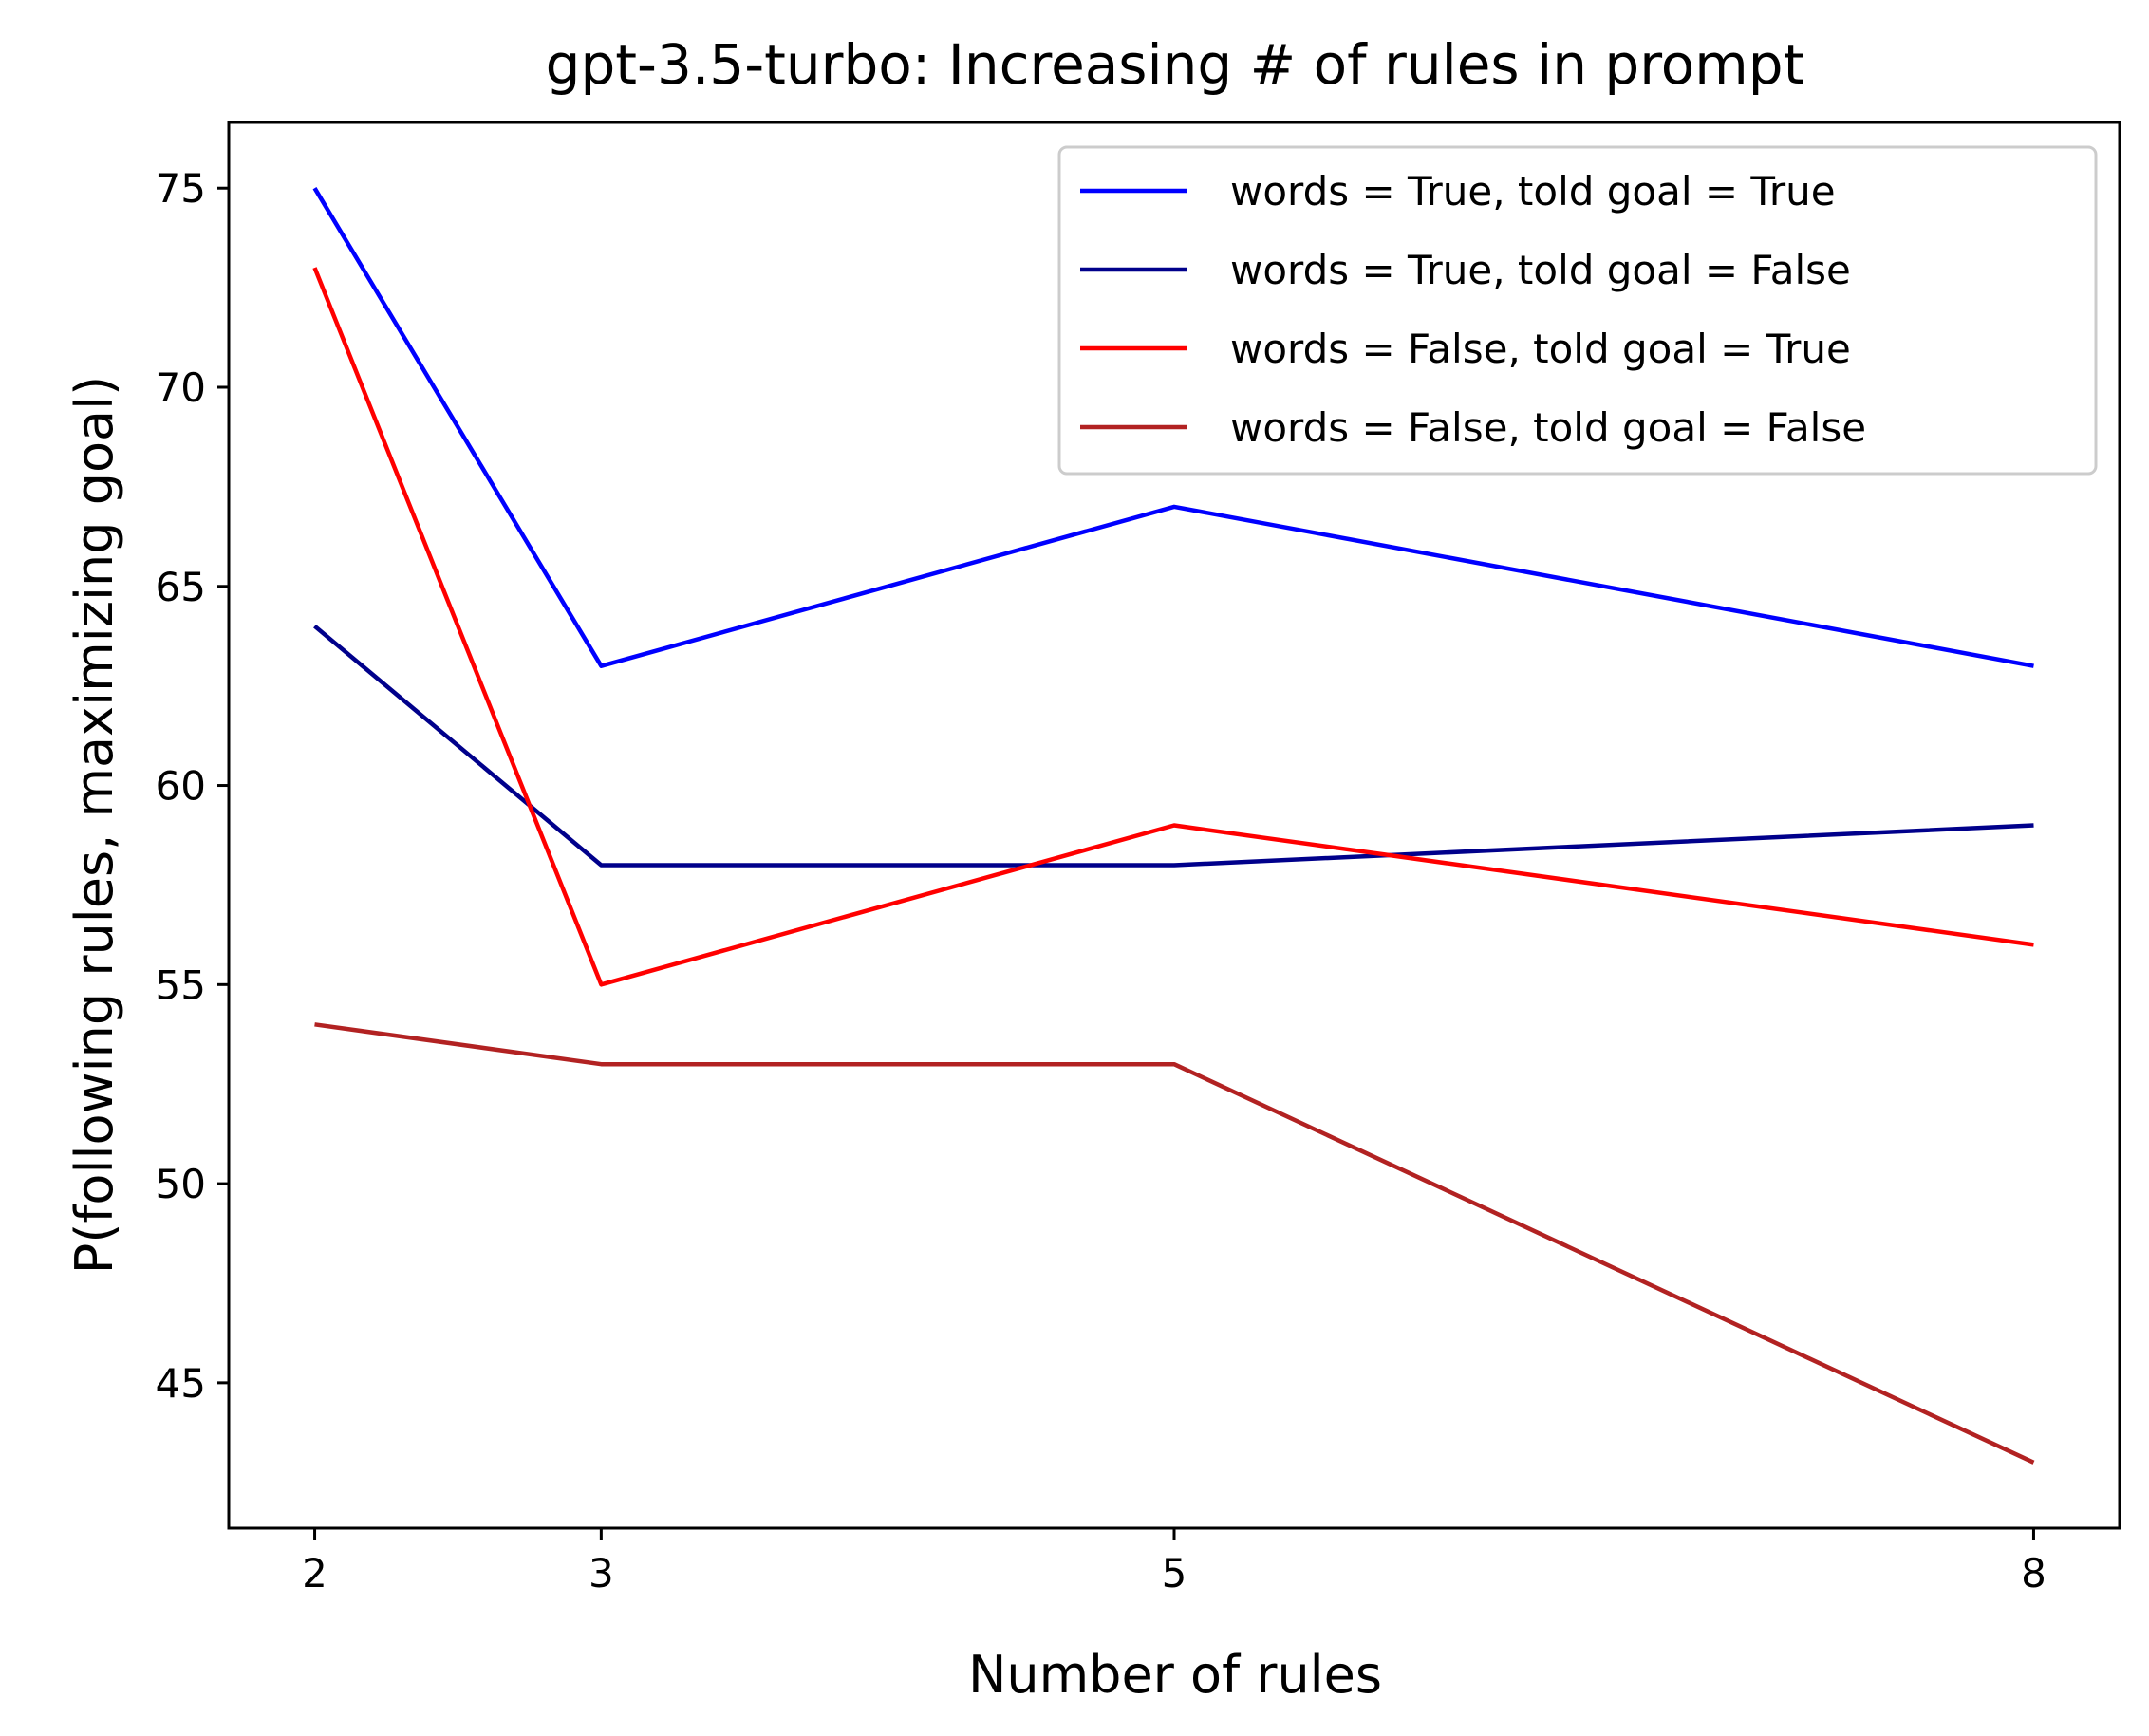 Image resolution: width=2149 pixels, height=1736 pixels. Describe the element at coordinates (1175, 1675) in the screenshot. I see `x-axis-label: Number of rules` at that location.